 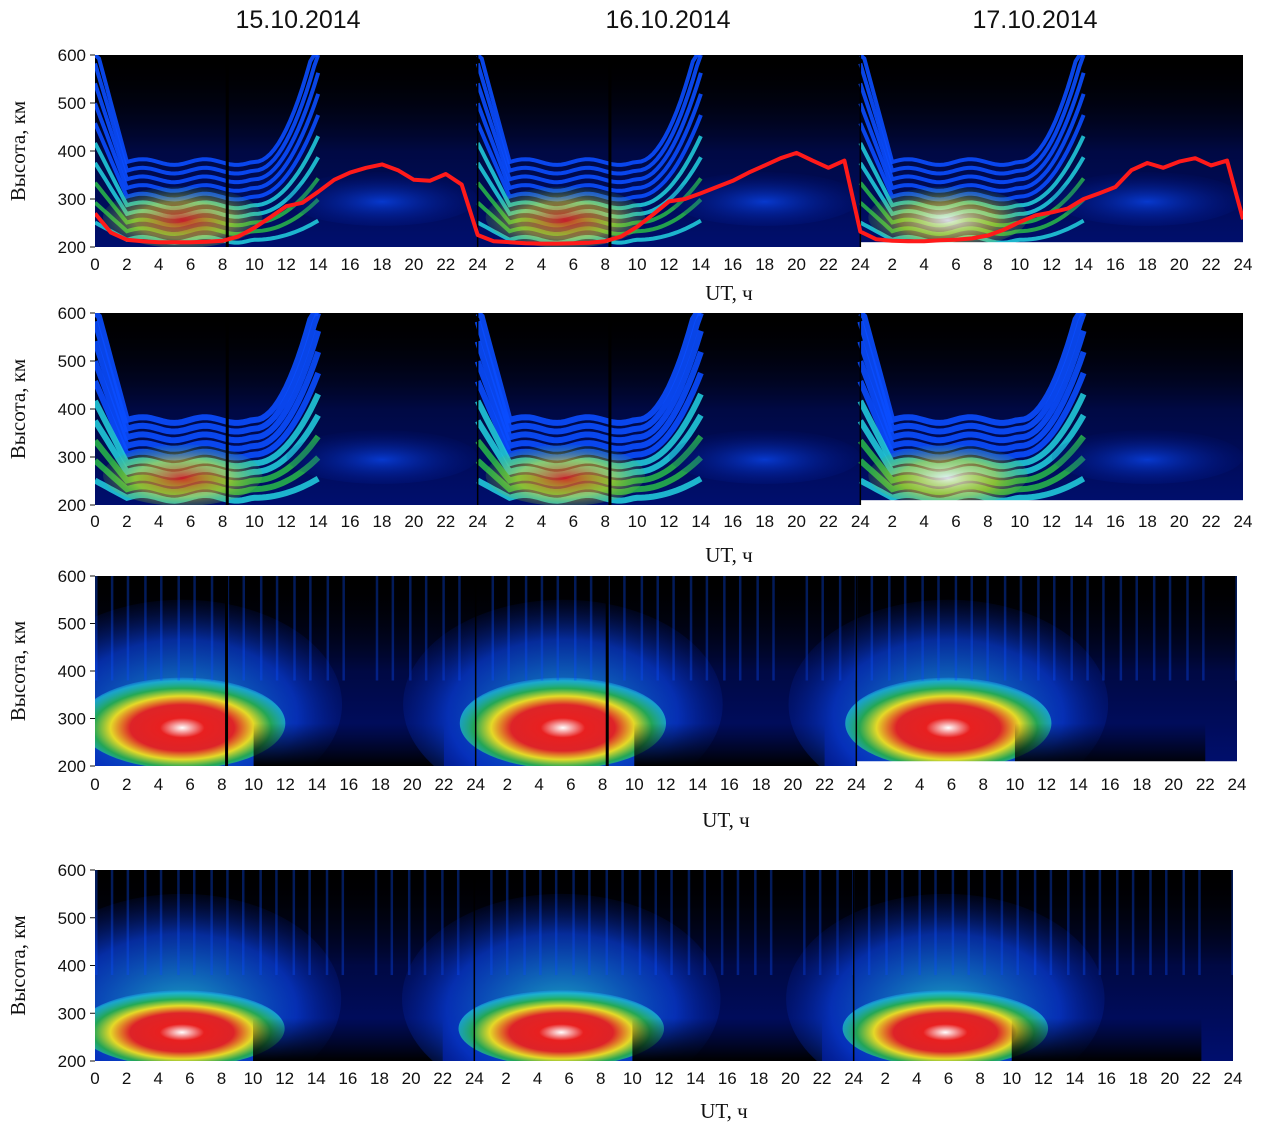 What do you see at coordinates (298, 20) in the screenshot?
I see `date-title-day1: 15.10.2014` at bounding box center [298, 20].